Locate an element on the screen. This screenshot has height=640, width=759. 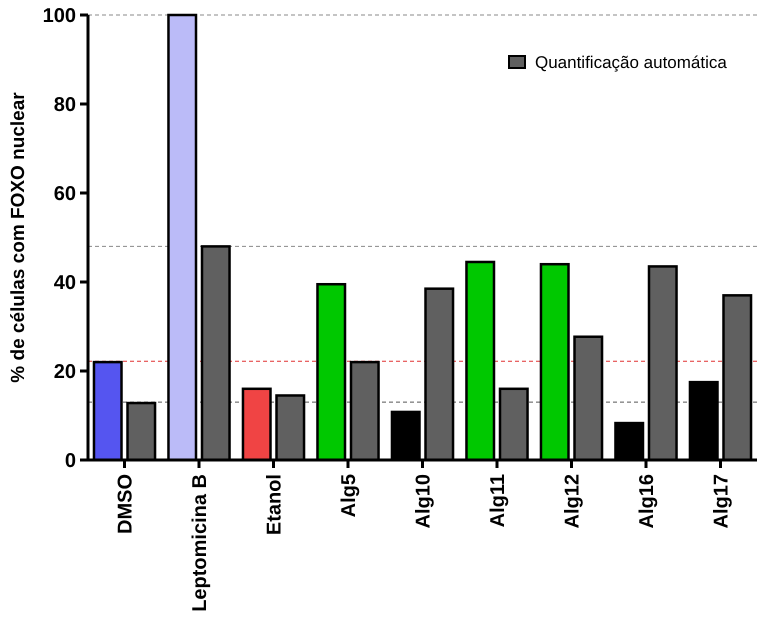
y-tick-label: 0 is located at coordinates (70, 461).